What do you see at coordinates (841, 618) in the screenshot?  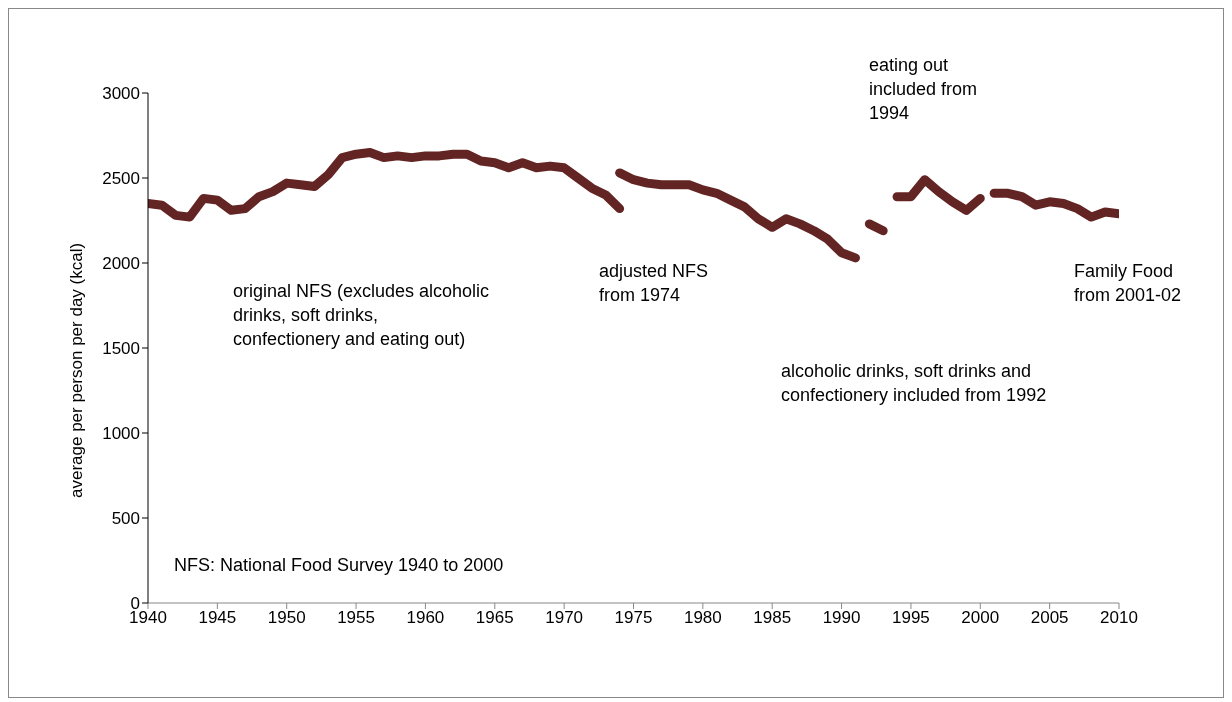 I see `x-tick-label: 1990` at bounding box center [841, 618].